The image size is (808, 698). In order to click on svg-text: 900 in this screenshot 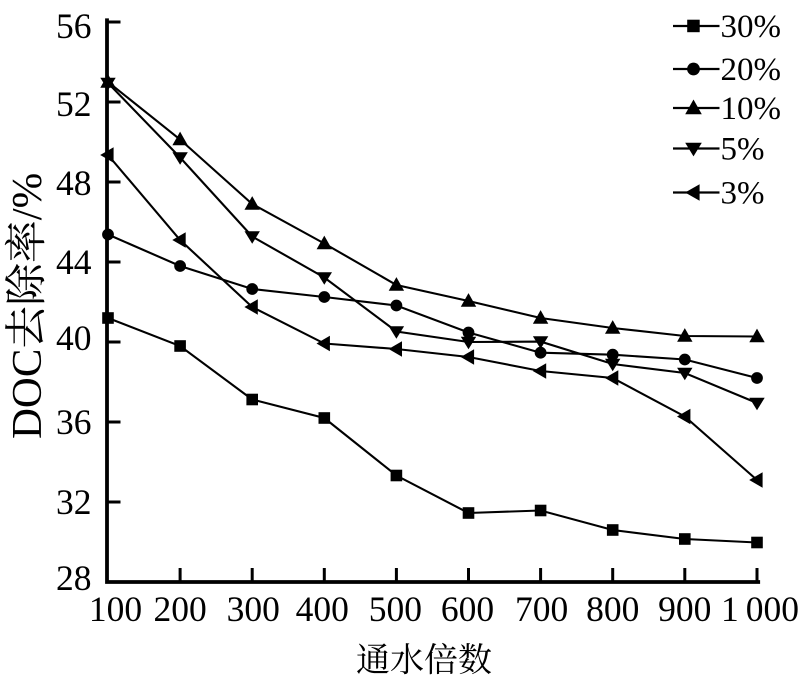, I will do `click(684, 609)`.